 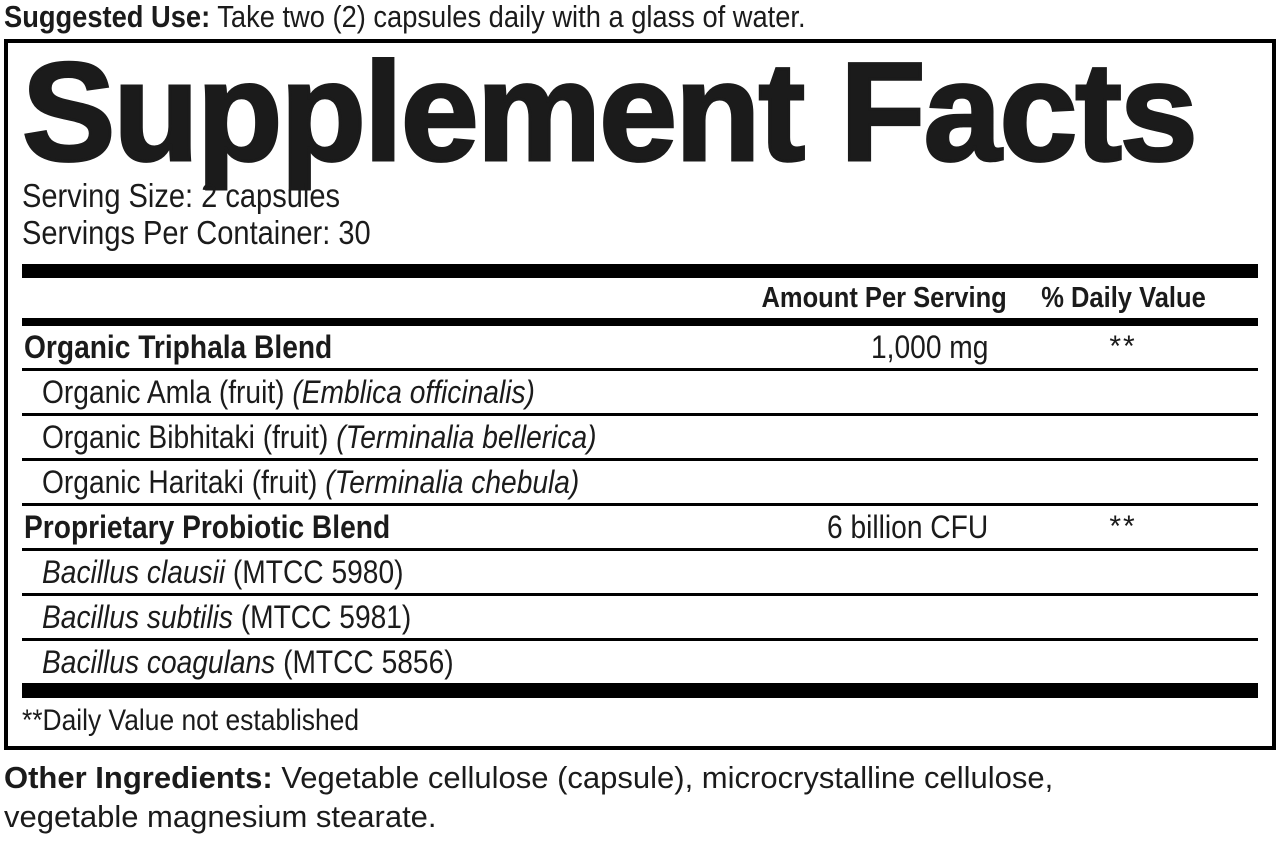 What do you see at coordinates (929, 346) in the screenshot?
I see `ingredient-amount: 1,000 mg` at bounding box center [929, 346].